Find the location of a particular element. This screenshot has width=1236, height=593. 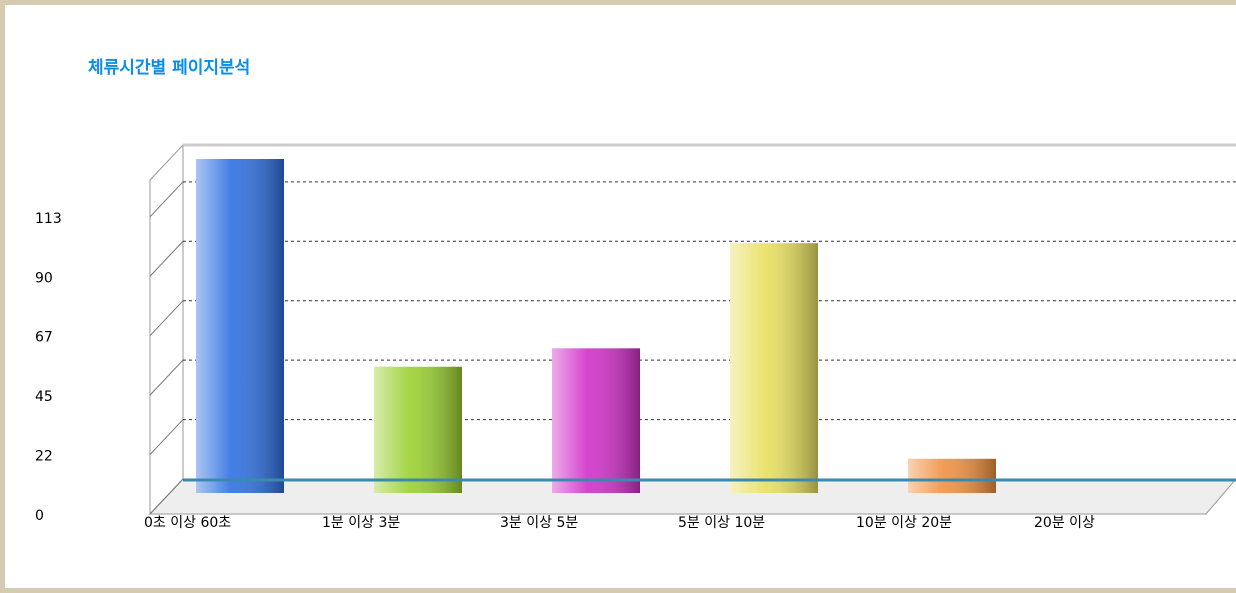

left-wall is located at coordinates (166, 329).